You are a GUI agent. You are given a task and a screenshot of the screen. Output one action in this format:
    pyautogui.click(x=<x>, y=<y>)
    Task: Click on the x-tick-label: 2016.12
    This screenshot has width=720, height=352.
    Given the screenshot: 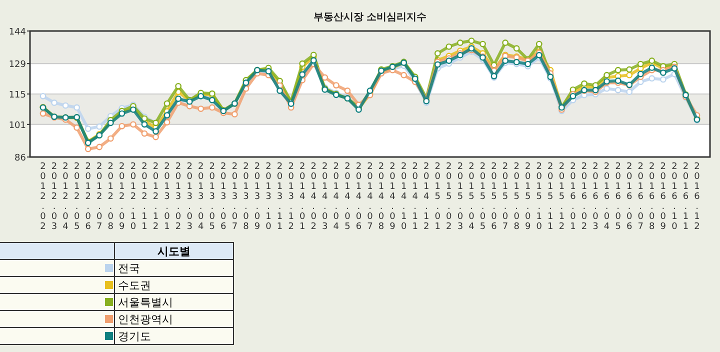 What is the action you would take?
    pyautogui.click(x=697, y=197)
    